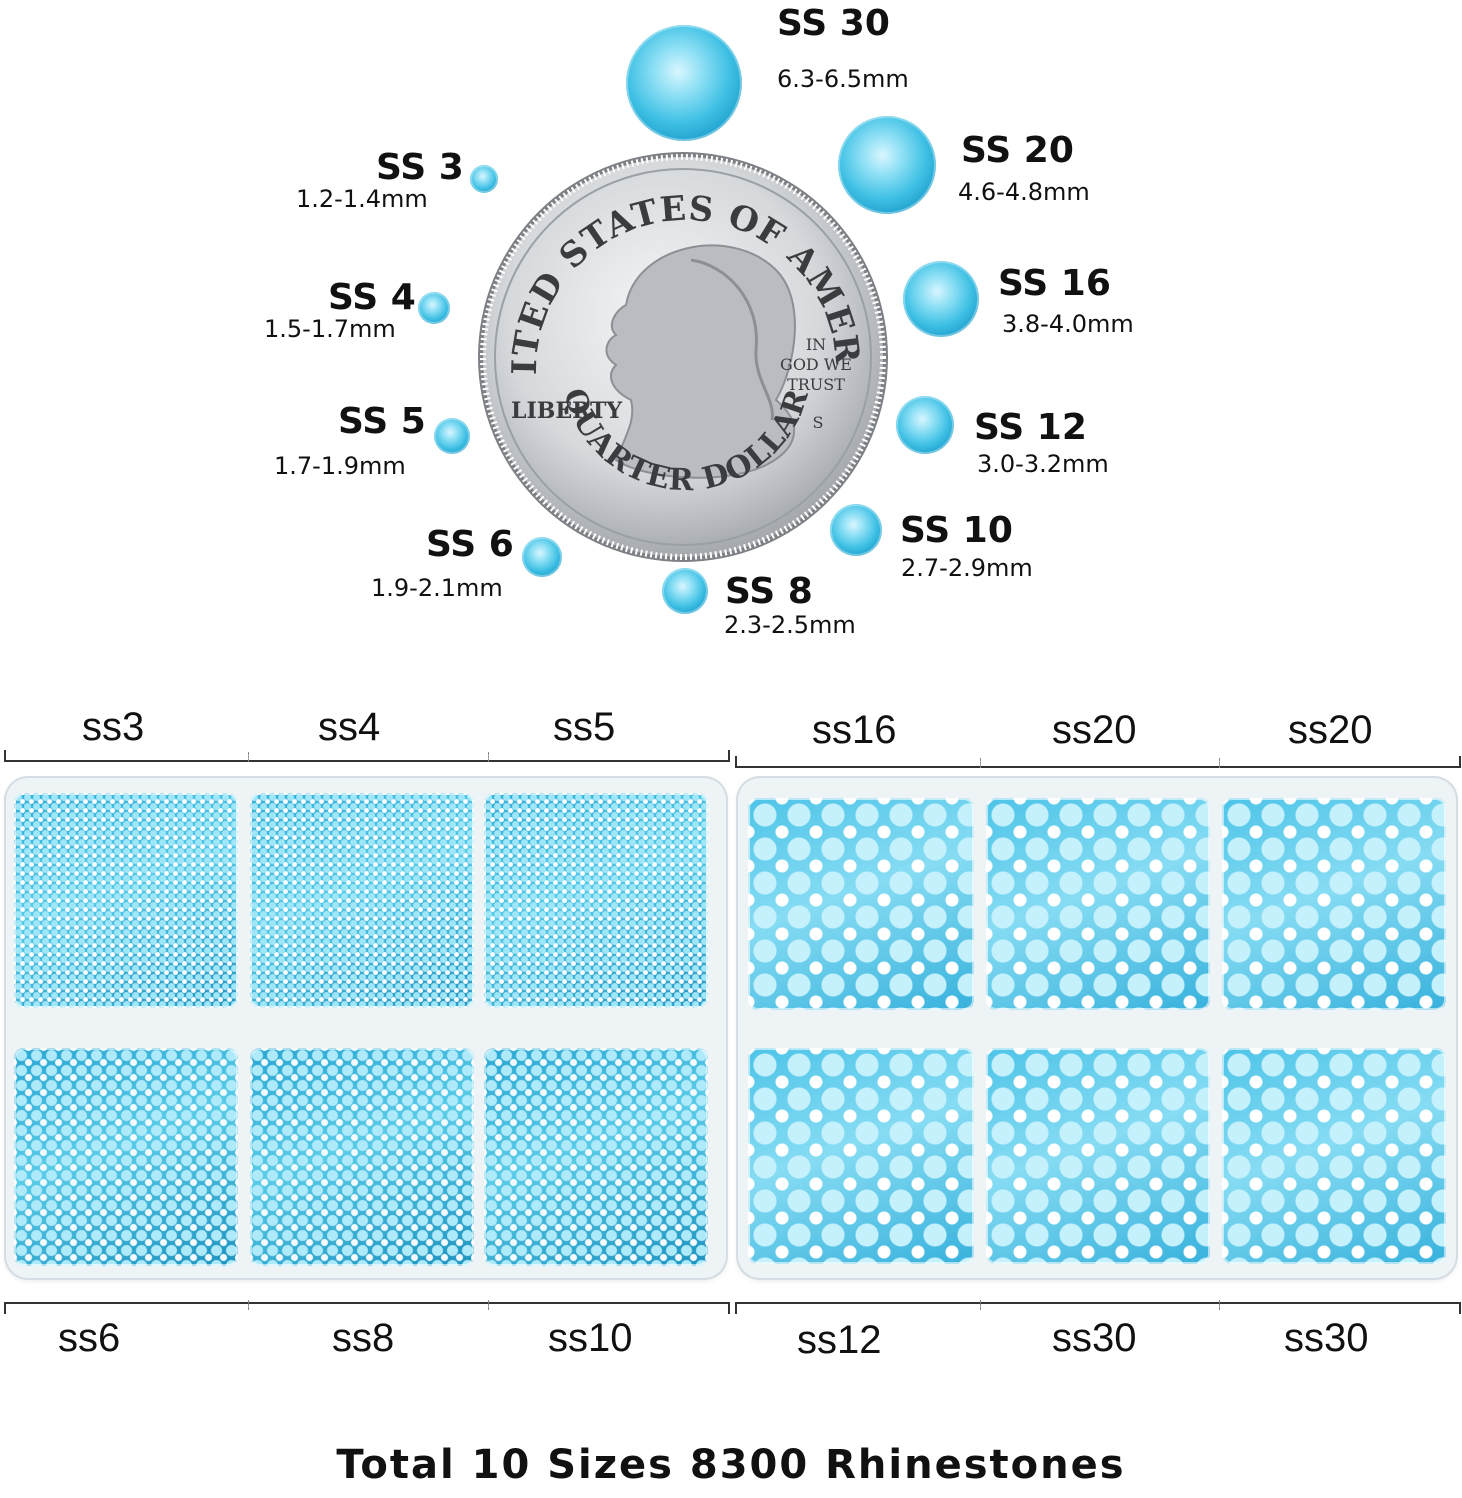 This screenshot has width=1462, height=1498. What do you see at coordinates (731, 1465) in the screenshot?
I see `footer-caption: Total 10 Sizes 8300 Rhinestones` at bounding box center [731, 1465].